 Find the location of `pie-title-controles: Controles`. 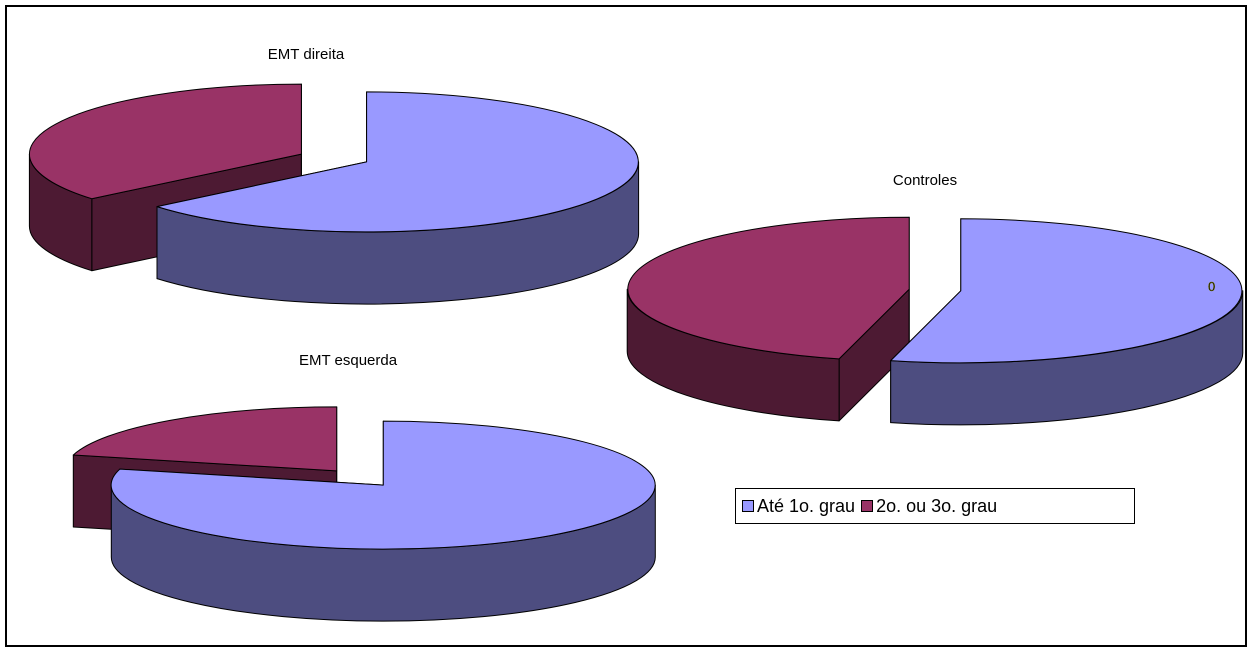

pie-title-controles: Controles is located at coordinates (925, 180).